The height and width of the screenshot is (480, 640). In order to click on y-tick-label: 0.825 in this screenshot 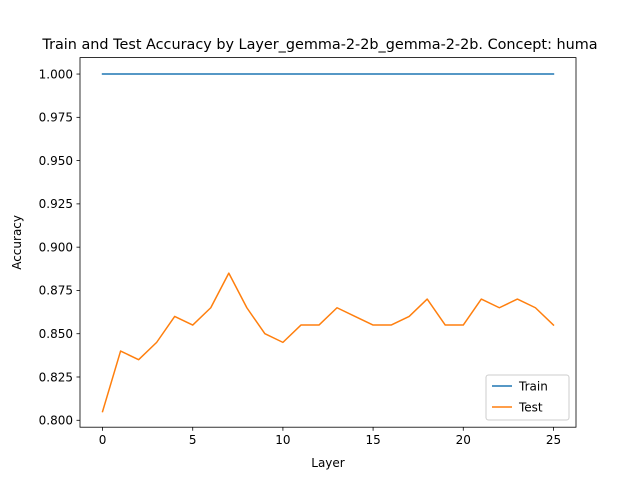, I will do `click(56, 377)`.